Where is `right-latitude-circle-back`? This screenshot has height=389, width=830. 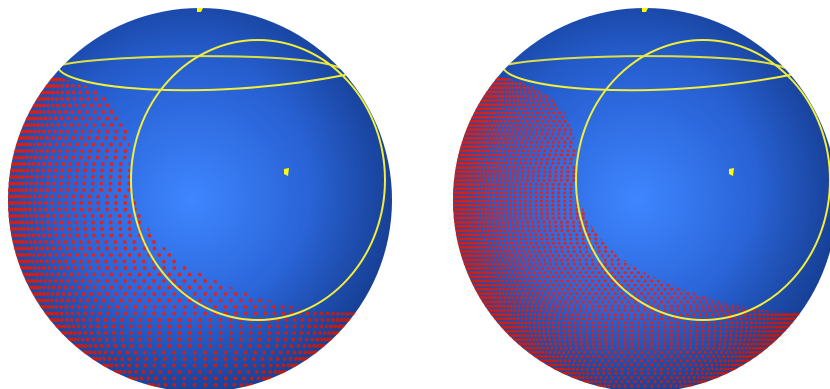 right-latitude-circle-back is located at coordinates (644, 62).